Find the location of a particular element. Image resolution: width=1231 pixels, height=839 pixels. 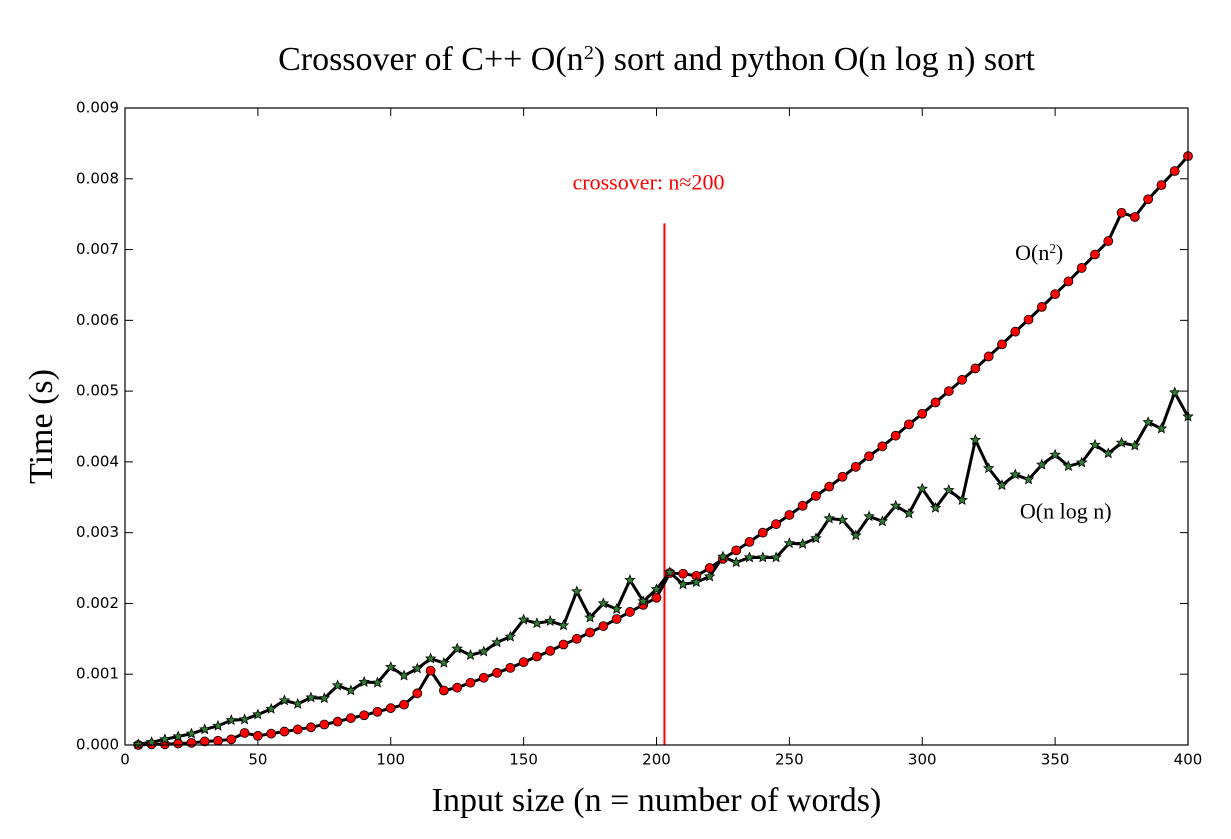

y-tick-label: 0.004 is located at coordinates (97, 461).